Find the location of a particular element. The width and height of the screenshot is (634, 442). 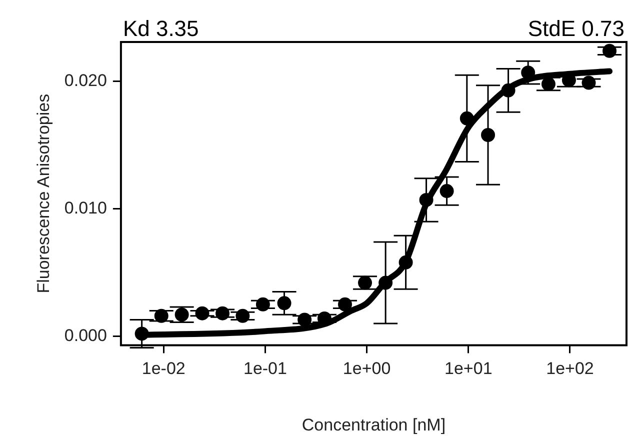

x-tick-label: 1e+02 is located at coordinates (570, 368).